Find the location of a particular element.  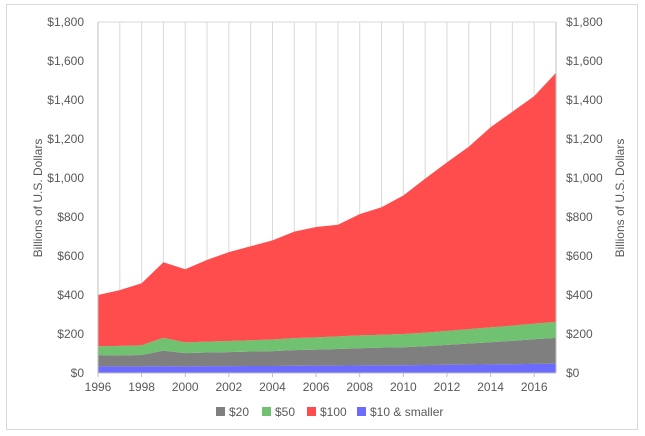

x-tick-label: 1998 is located at coordinates (141, 387).